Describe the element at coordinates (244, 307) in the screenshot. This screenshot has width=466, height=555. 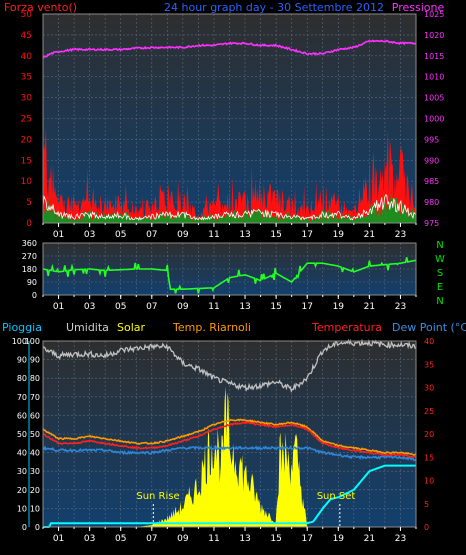
I see `direction-x-tick-label: 13` at that location.